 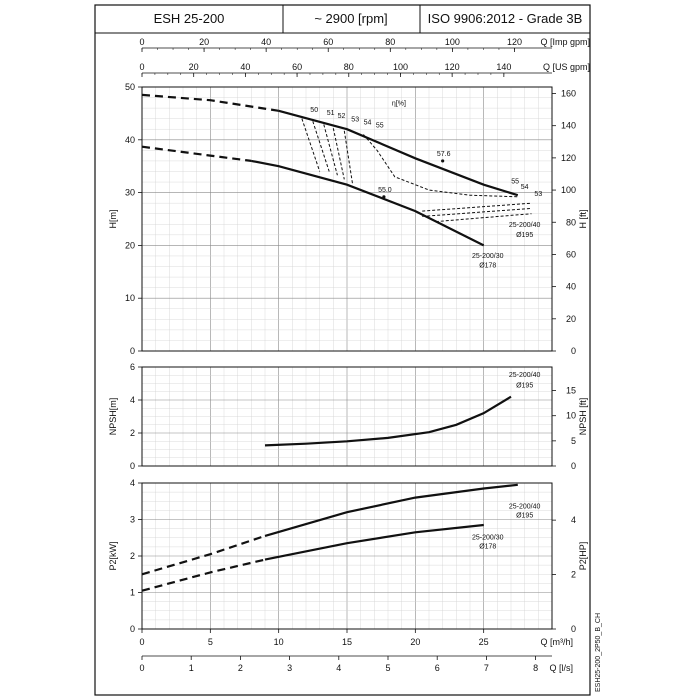 I want to click on power-series, so click(x=374, y=542).